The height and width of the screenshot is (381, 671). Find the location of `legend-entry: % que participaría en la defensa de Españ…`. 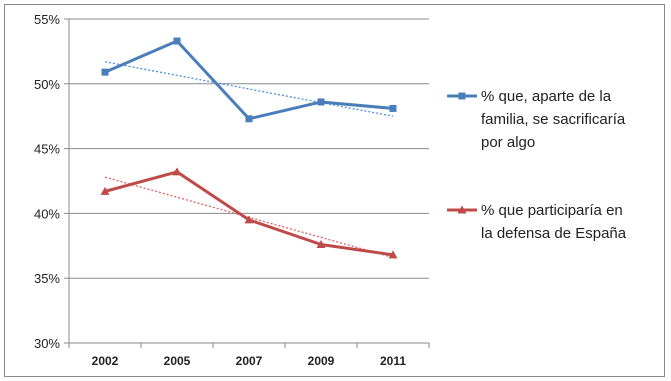

legend-entry: % que participaría en la defensa de Españ… is located at coordinates (537, 222).